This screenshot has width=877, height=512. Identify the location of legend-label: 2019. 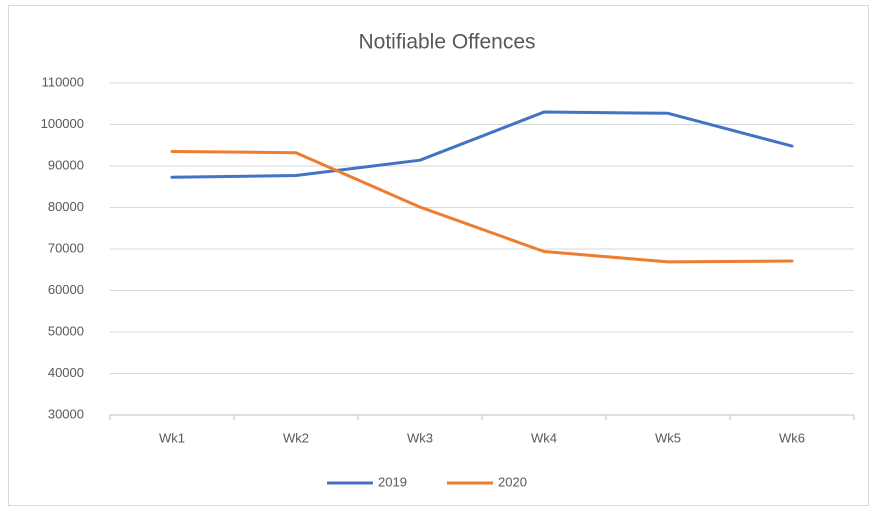
(392, 481).